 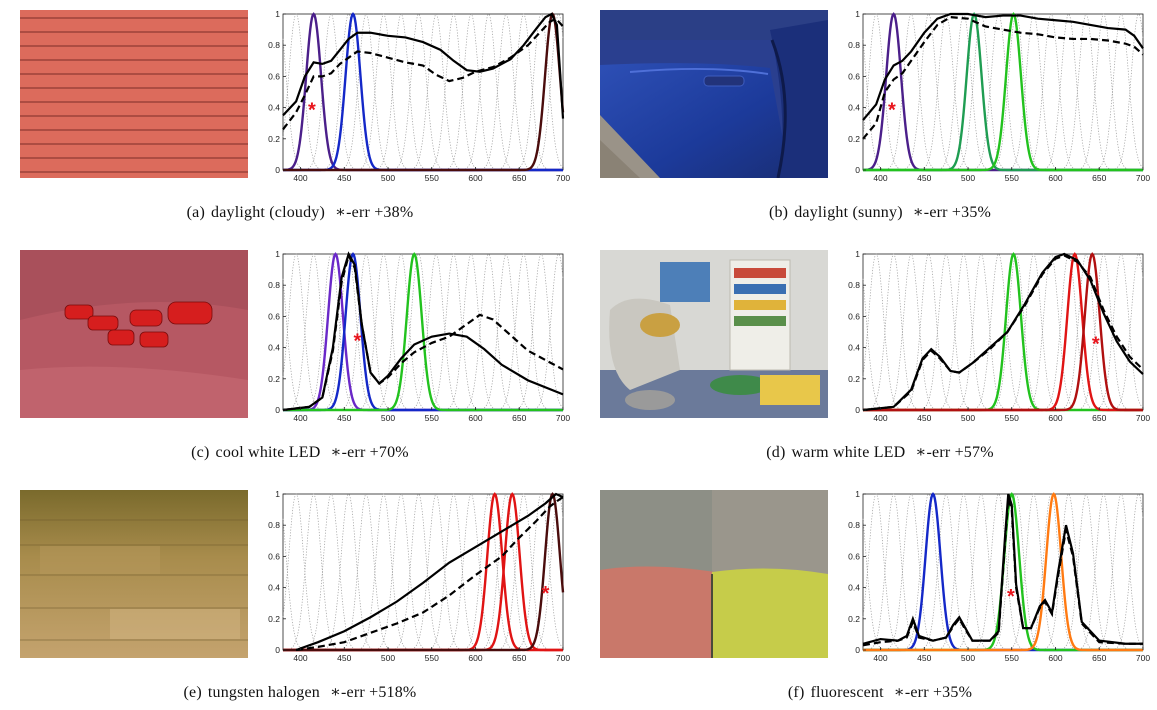 I want to click on scene-photo-b, so click(x=714, y=94).